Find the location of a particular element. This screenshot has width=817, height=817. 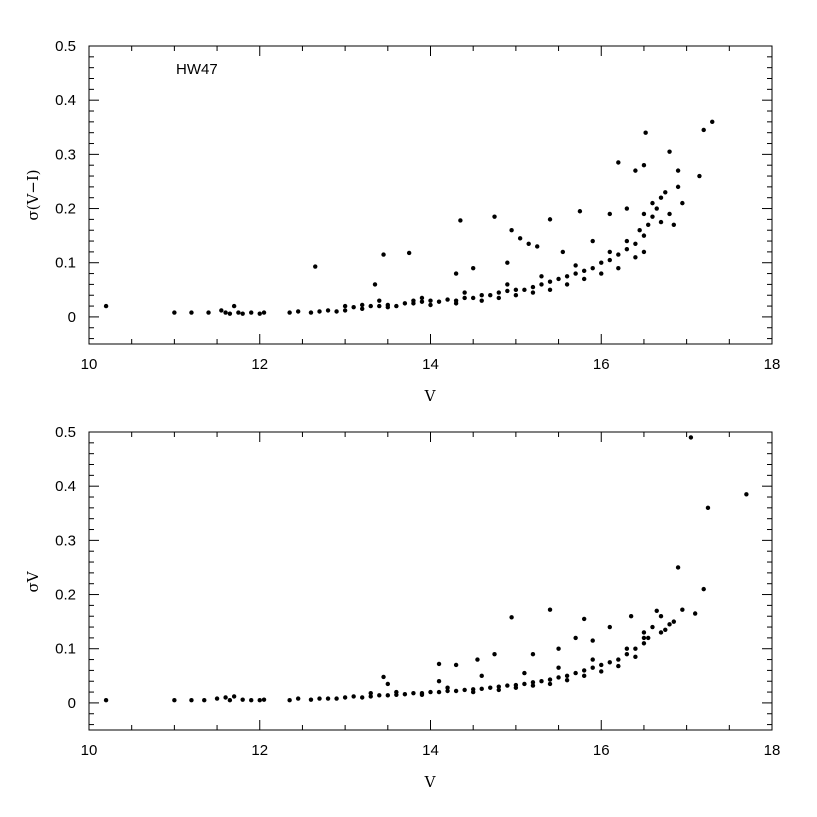

x-tick-labels-bottom: 10 12 14 16 18 is located at coordinates (431, 750).